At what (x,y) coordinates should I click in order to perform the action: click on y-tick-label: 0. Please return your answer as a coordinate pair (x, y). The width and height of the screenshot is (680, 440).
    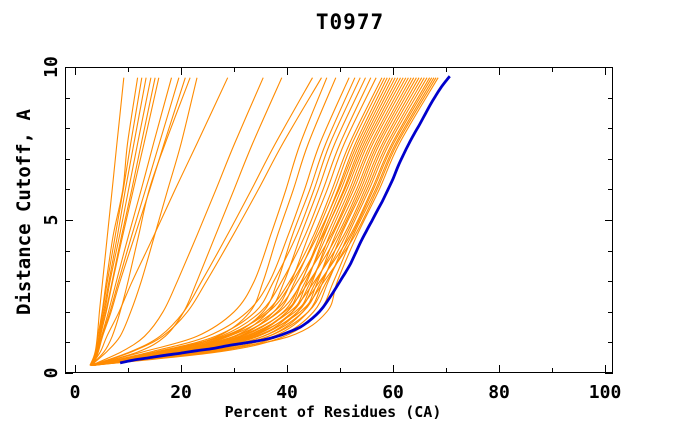
    Looking at the image, I should click on (51, 373).